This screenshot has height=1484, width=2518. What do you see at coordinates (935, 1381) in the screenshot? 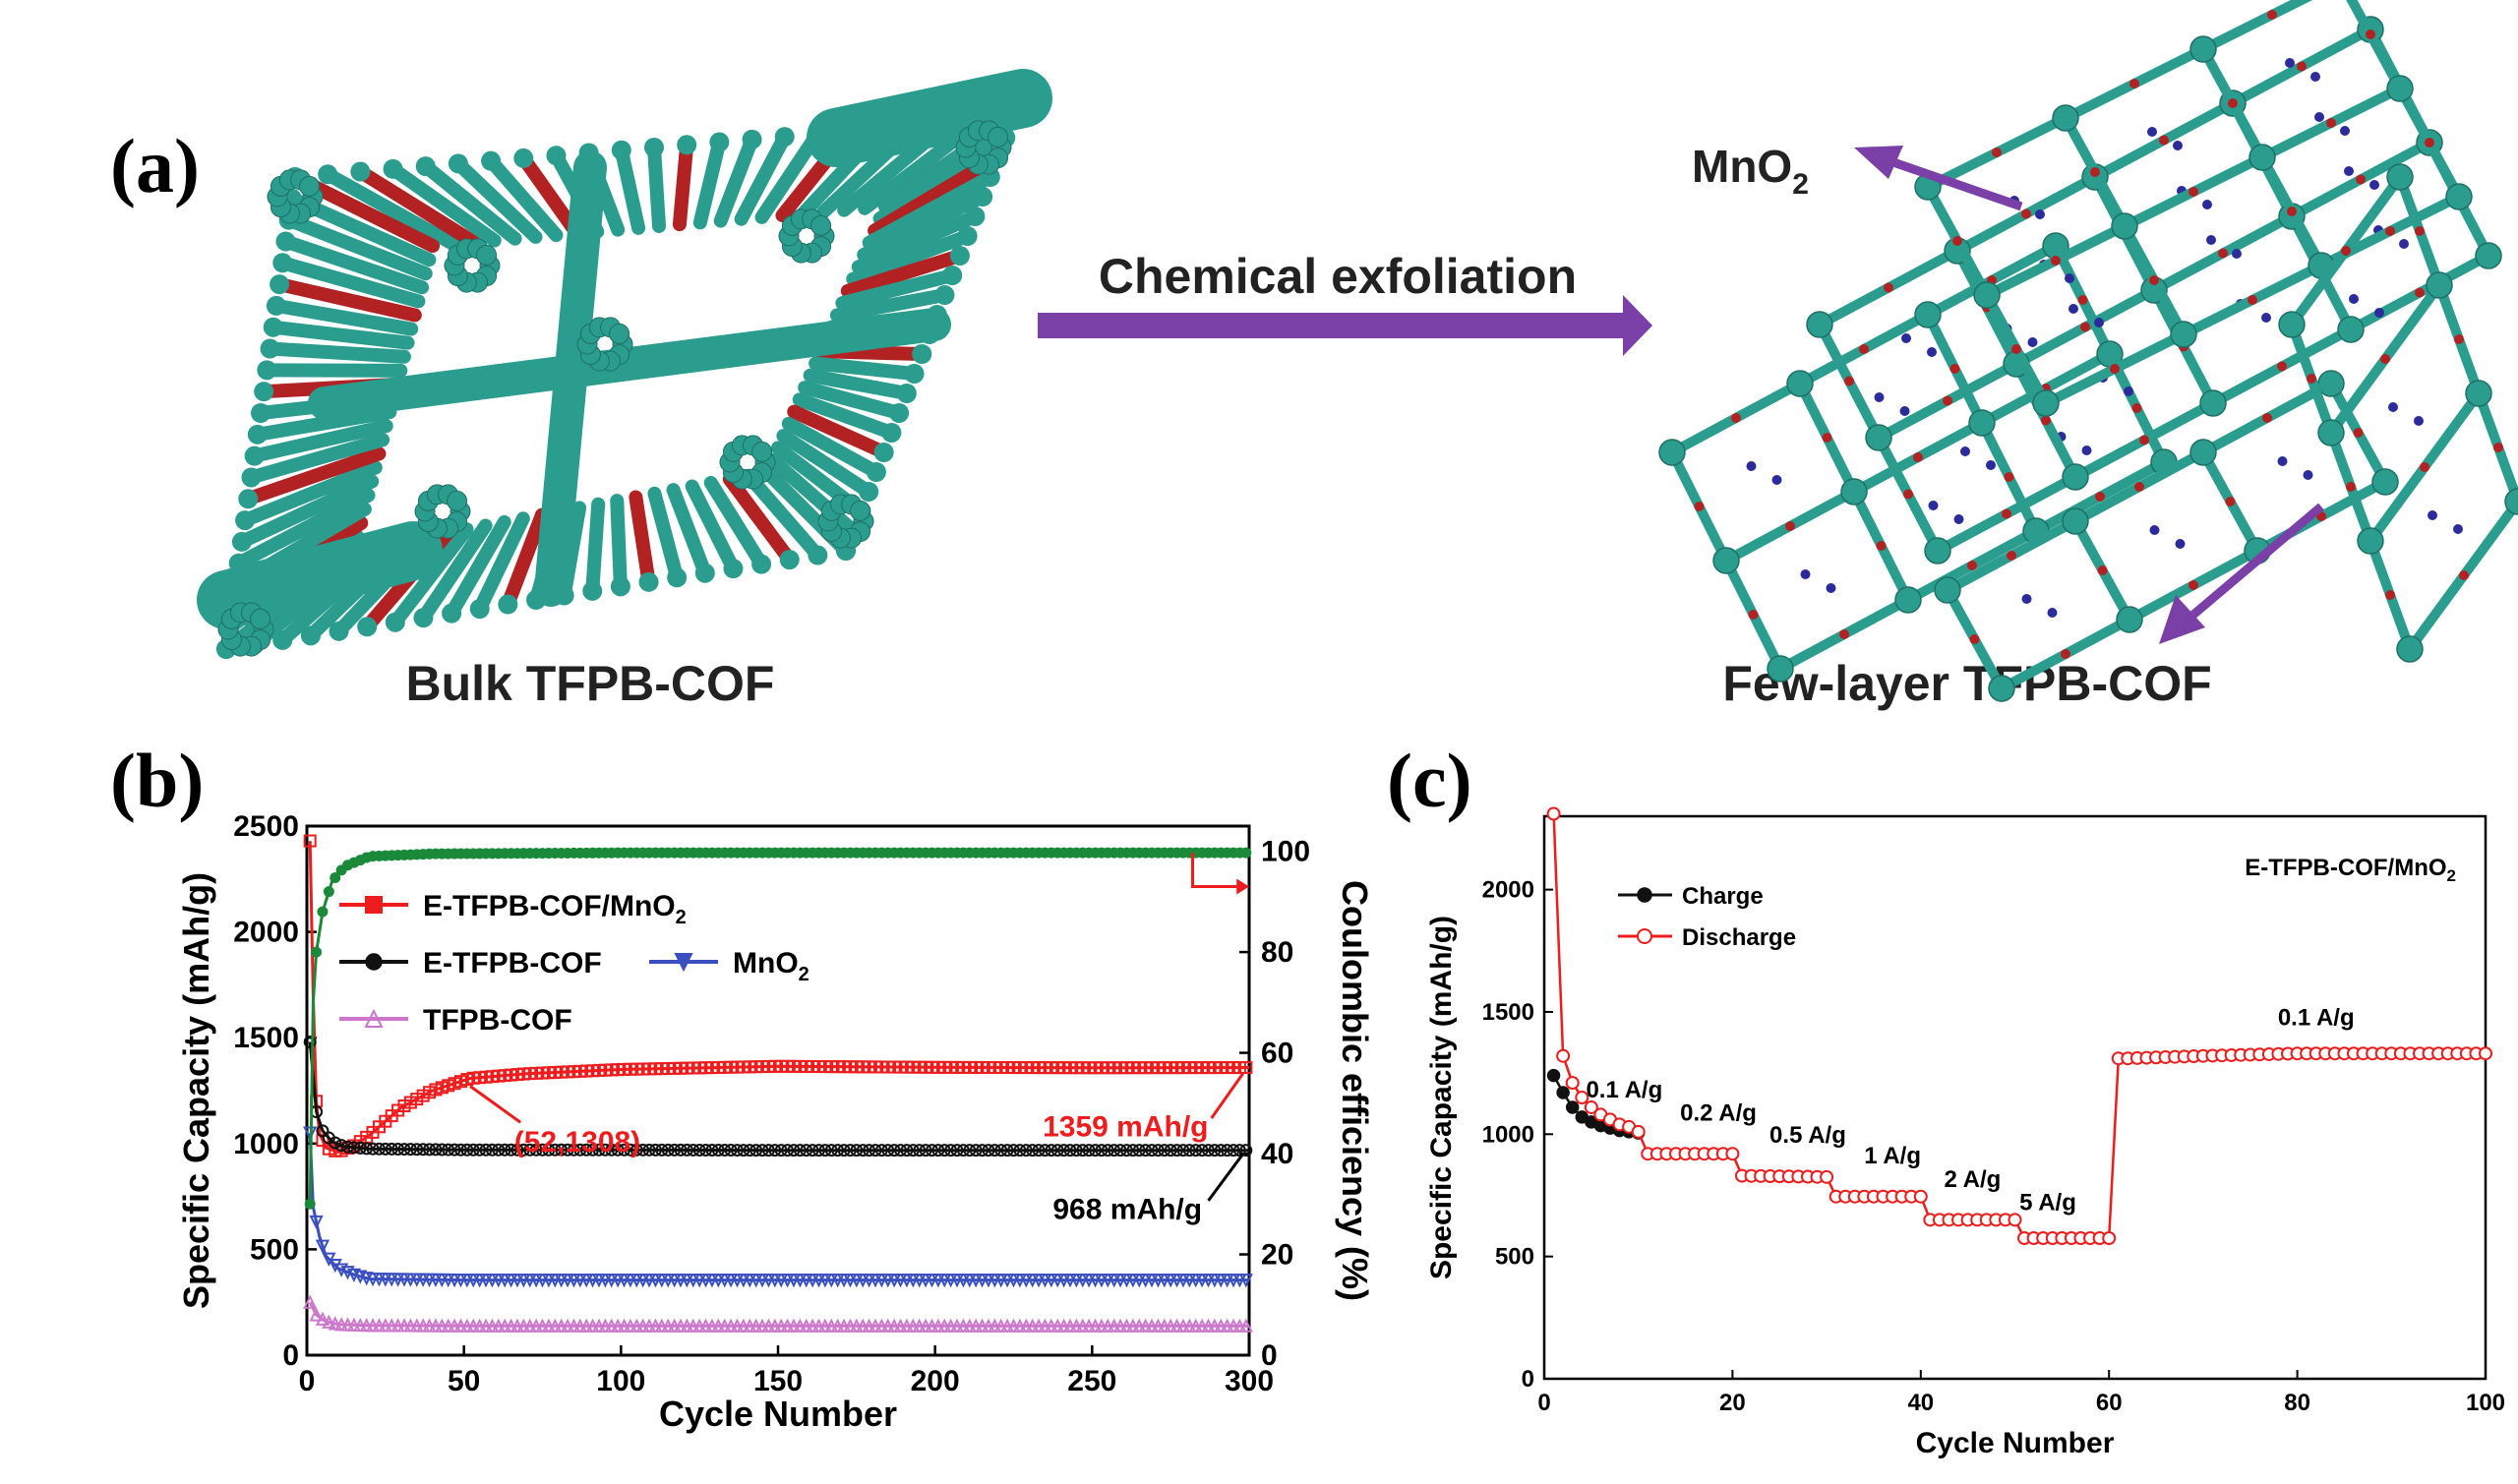
I see `chart-b-xtick-label: 200` at bounding box center [935, 1381].